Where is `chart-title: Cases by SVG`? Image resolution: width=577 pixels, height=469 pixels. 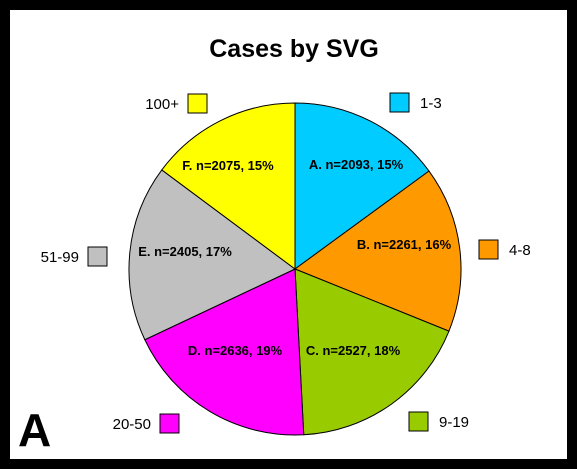
chart-title: Cases by SVG is located at coordinates (294, 49).